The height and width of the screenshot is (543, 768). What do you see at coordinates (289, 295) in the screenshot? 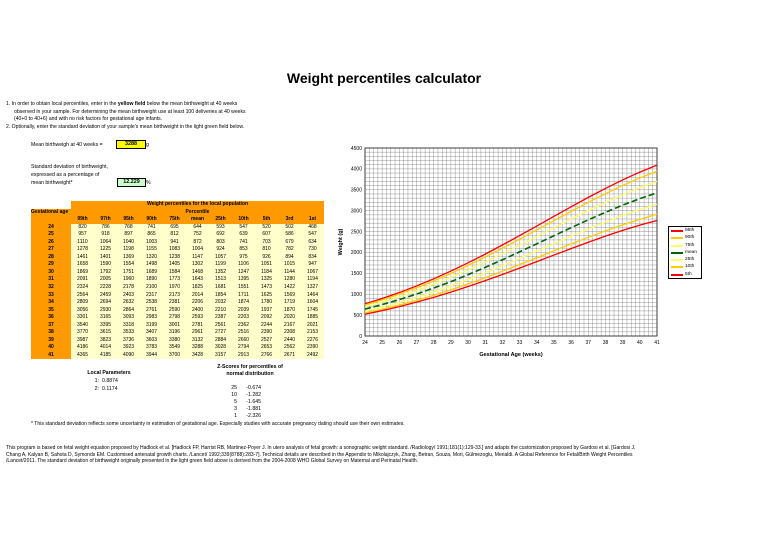
I see `percentile-cell: 1569` at bounding box center [289, 295].